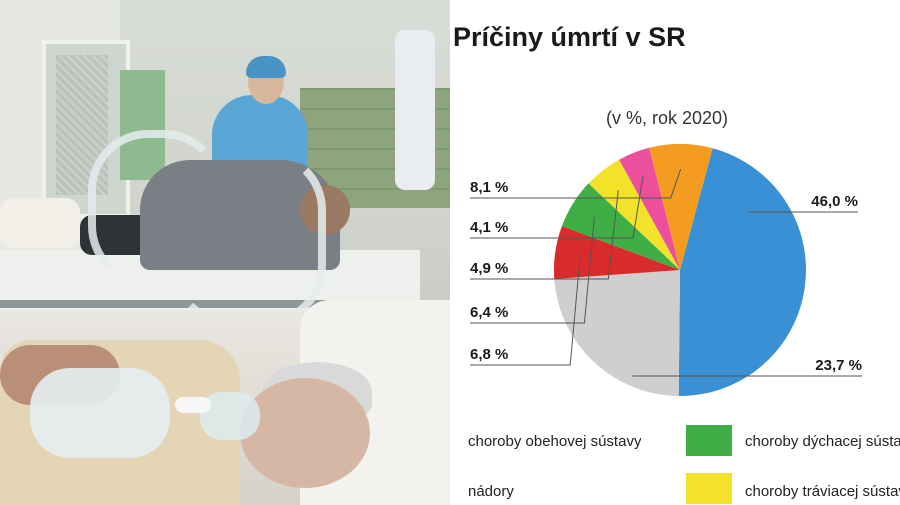 Image resolution: width=900 pixels, height=505 pixels. Describe the element at coordinates (489, 268) in the screenshot. I see `slice-label: 4,9 %` at that location.